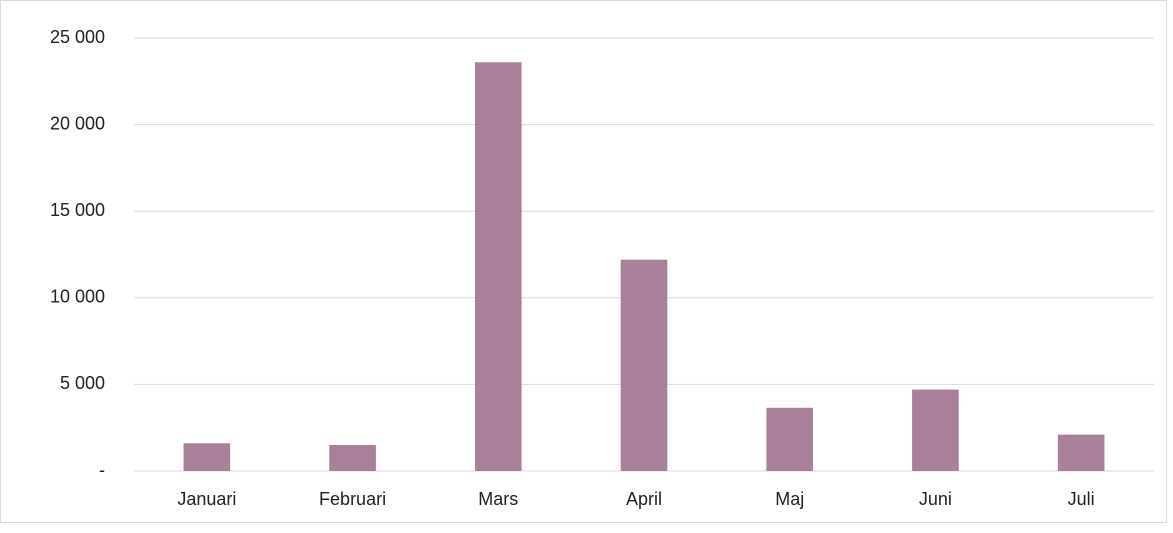  Describe the element at coordinates (77, 210) in the screenshot. I see `y-tick-label: 15 000` at that location.